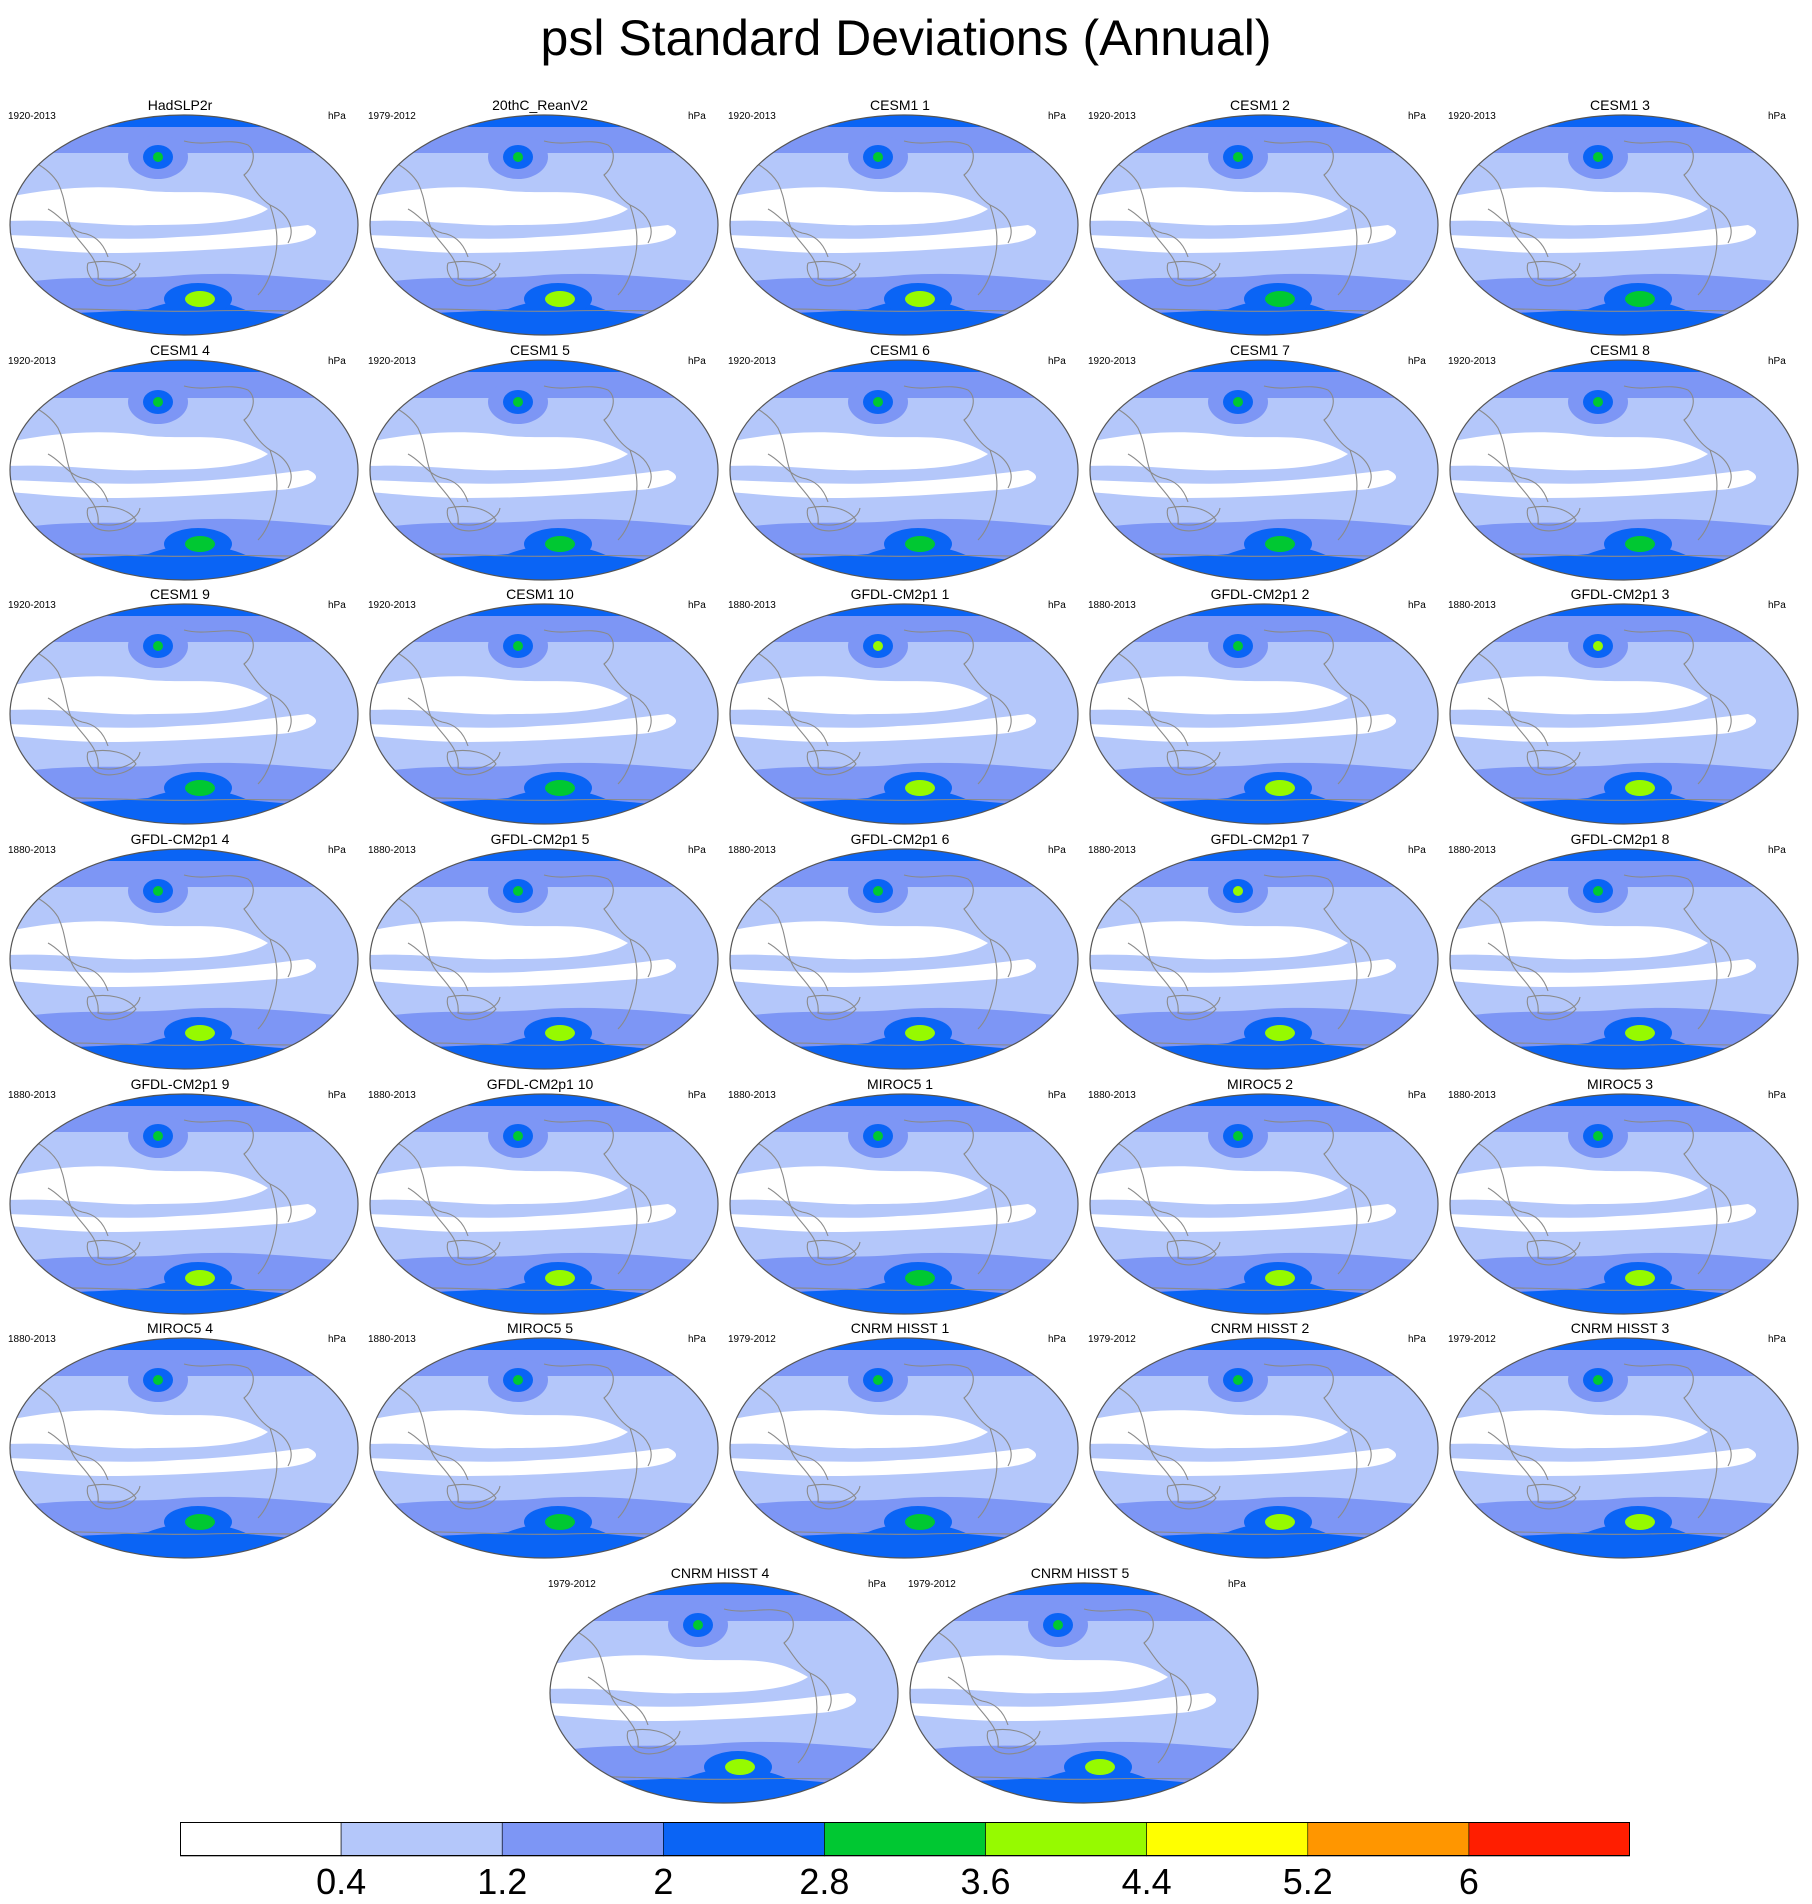 The height and width of the screenshot is (1904, 1812). I want to click on panel-title: GFDL-CM2p1 6, so click(900, 839).